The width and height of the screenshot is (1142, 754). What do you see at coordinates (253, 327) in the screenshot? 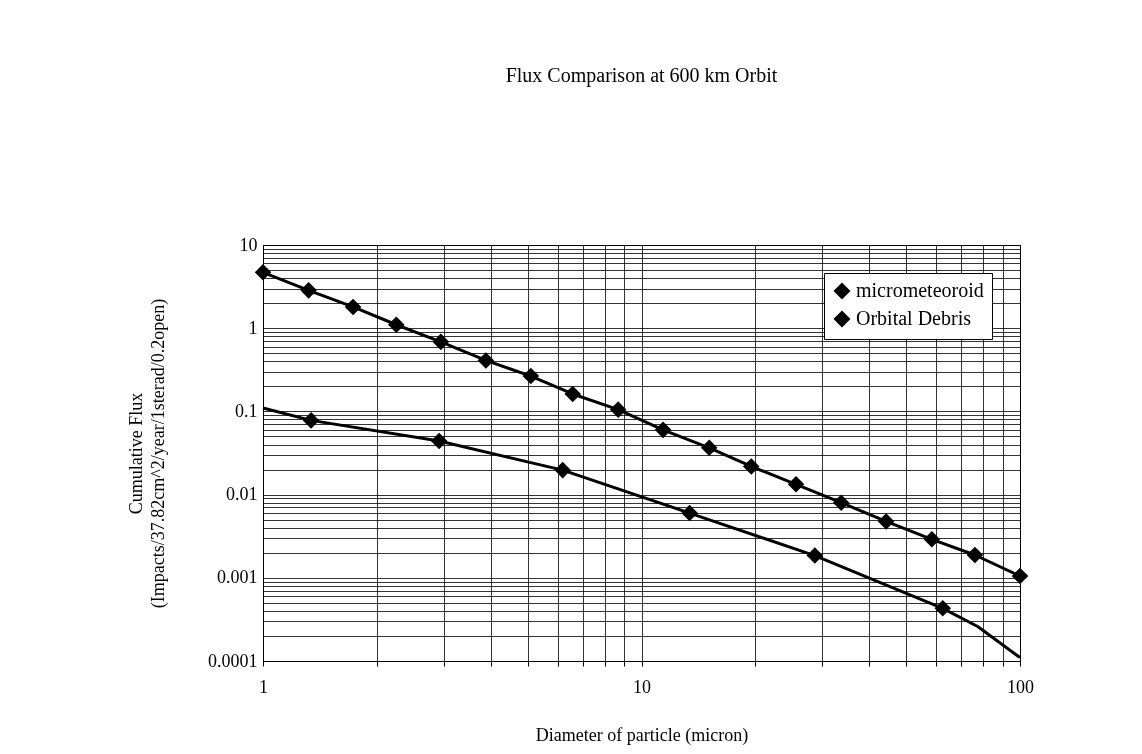
I see `y-tick-label: 1` at bounding box center [253, 327].